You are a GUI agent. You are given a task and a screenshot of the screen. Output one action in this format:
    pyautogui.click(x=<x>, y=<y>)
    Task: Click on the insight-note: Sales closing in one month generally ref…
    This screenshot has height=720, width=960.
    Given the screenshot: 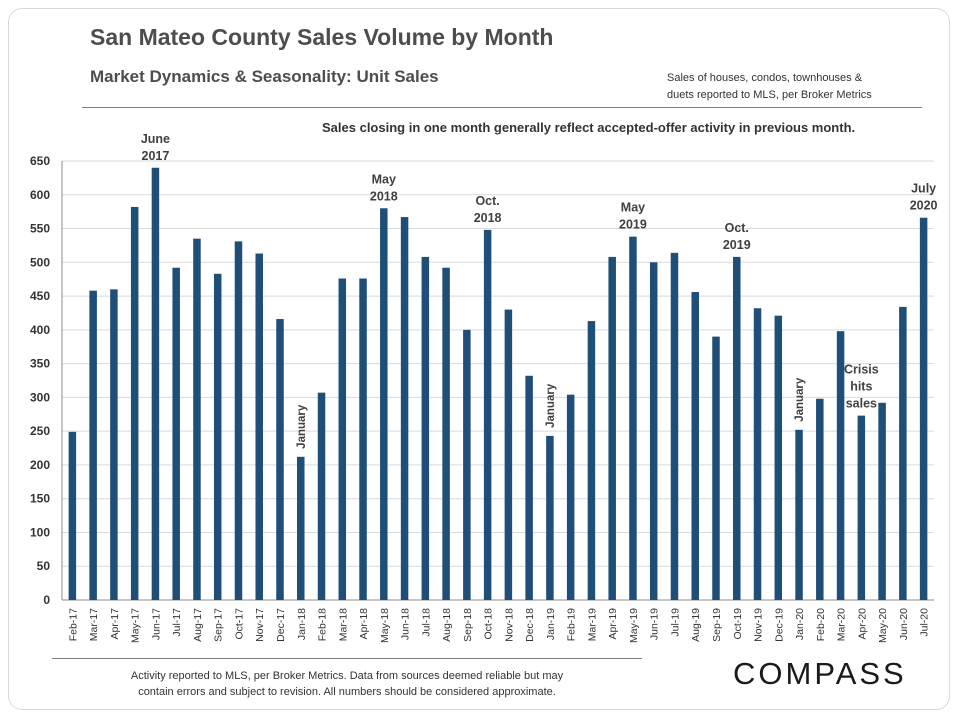 What is the action you would take?
    pyautogui.click(x=589, y=127)
    